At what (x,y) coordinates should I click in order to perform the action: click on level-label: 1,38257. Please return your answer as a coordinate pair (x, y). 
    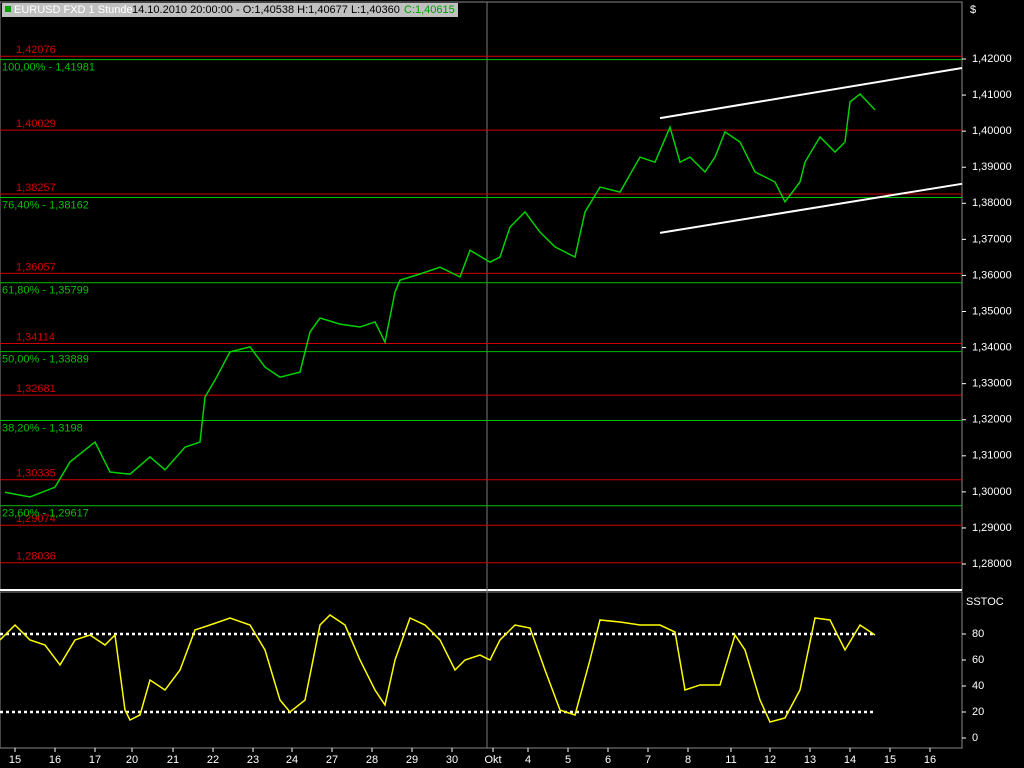
    Looking at the image, I should click on (36, 188).